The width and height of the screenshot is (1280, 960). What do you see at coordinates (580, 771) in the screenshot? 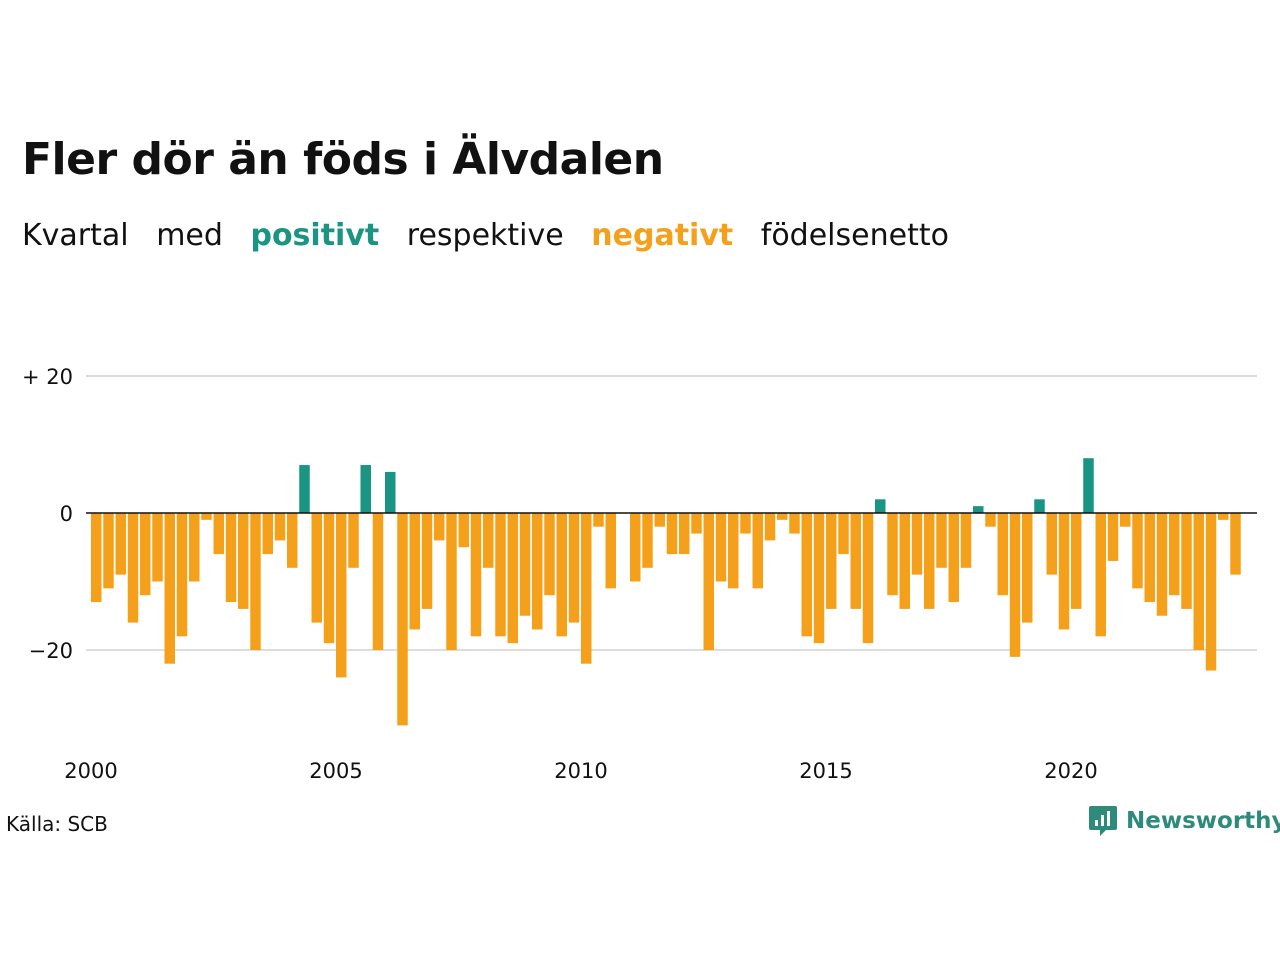
I see `x-tick-label: 2010` at bounding box center [580, 771].